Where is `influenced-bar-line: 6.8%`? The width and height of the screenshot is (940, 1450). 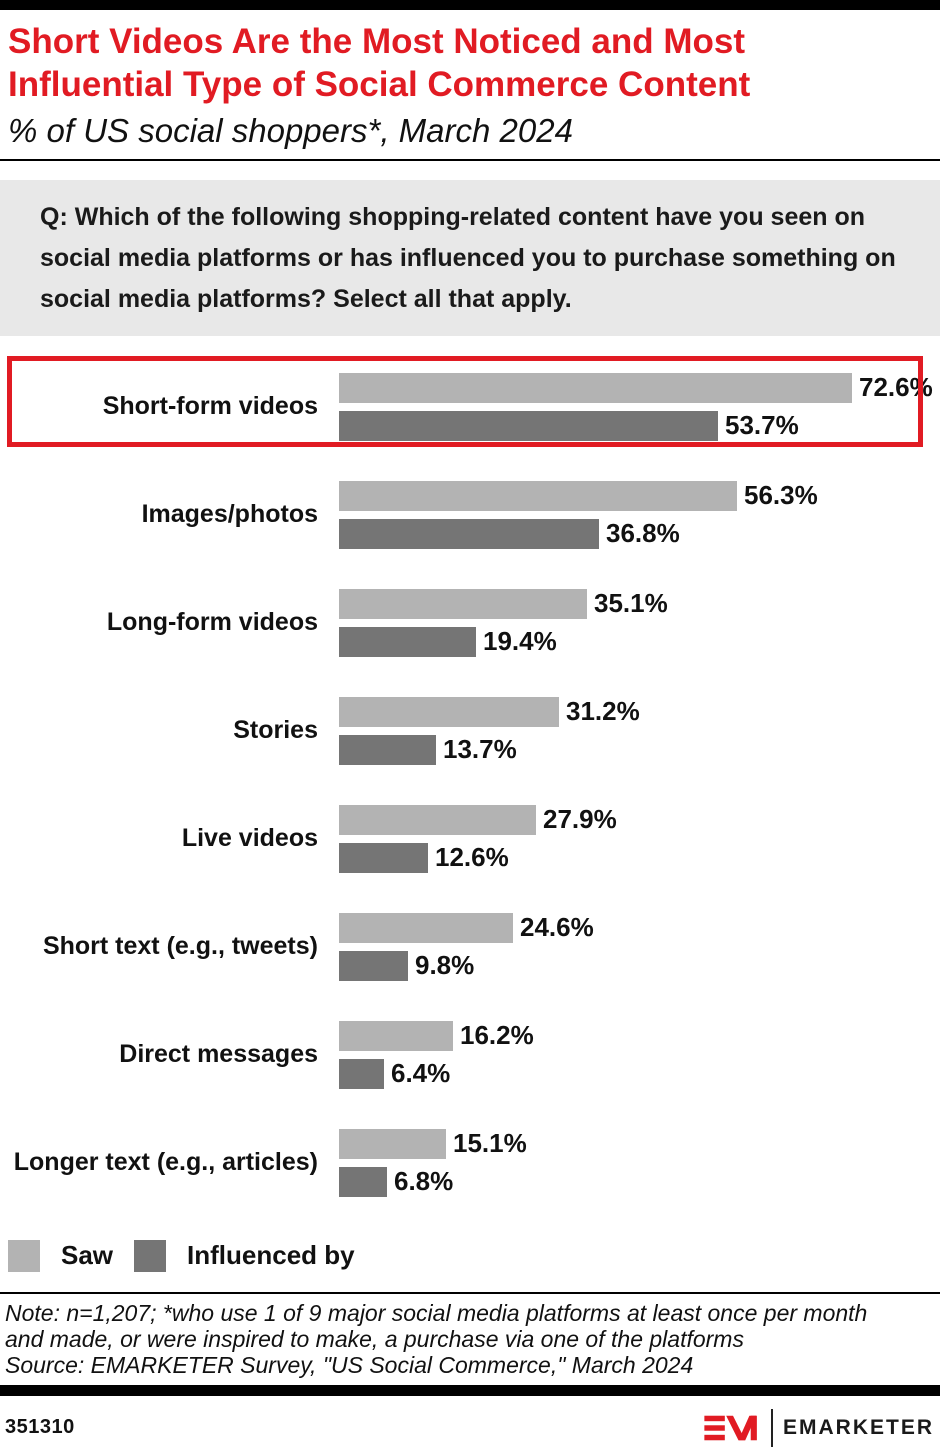
influenced-bar-line: 6.8% is located at coordinates (639, 1181).